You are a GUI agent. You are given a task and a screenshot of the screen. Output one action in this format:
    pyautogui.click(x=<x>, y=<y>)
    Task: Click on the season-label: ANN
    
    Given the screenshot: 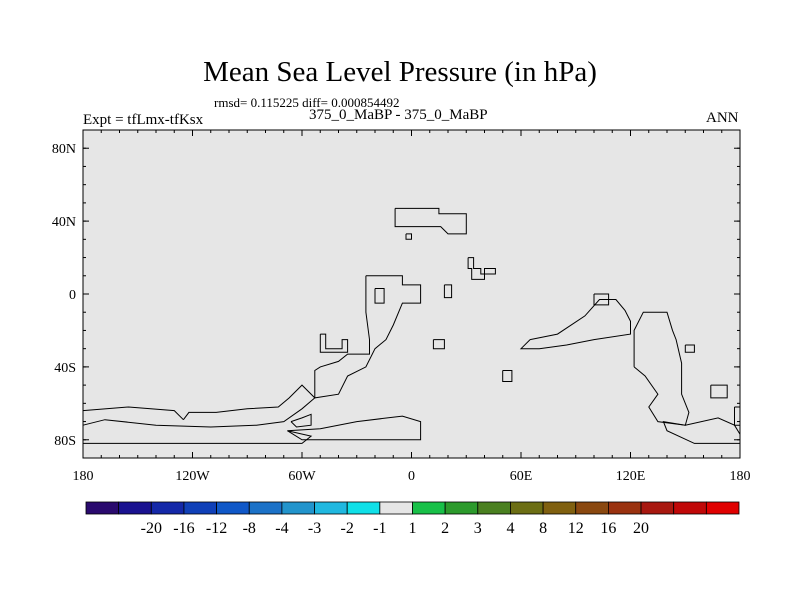 What is the action you would take?
    pyautogui.click(x=722, y=118)
    